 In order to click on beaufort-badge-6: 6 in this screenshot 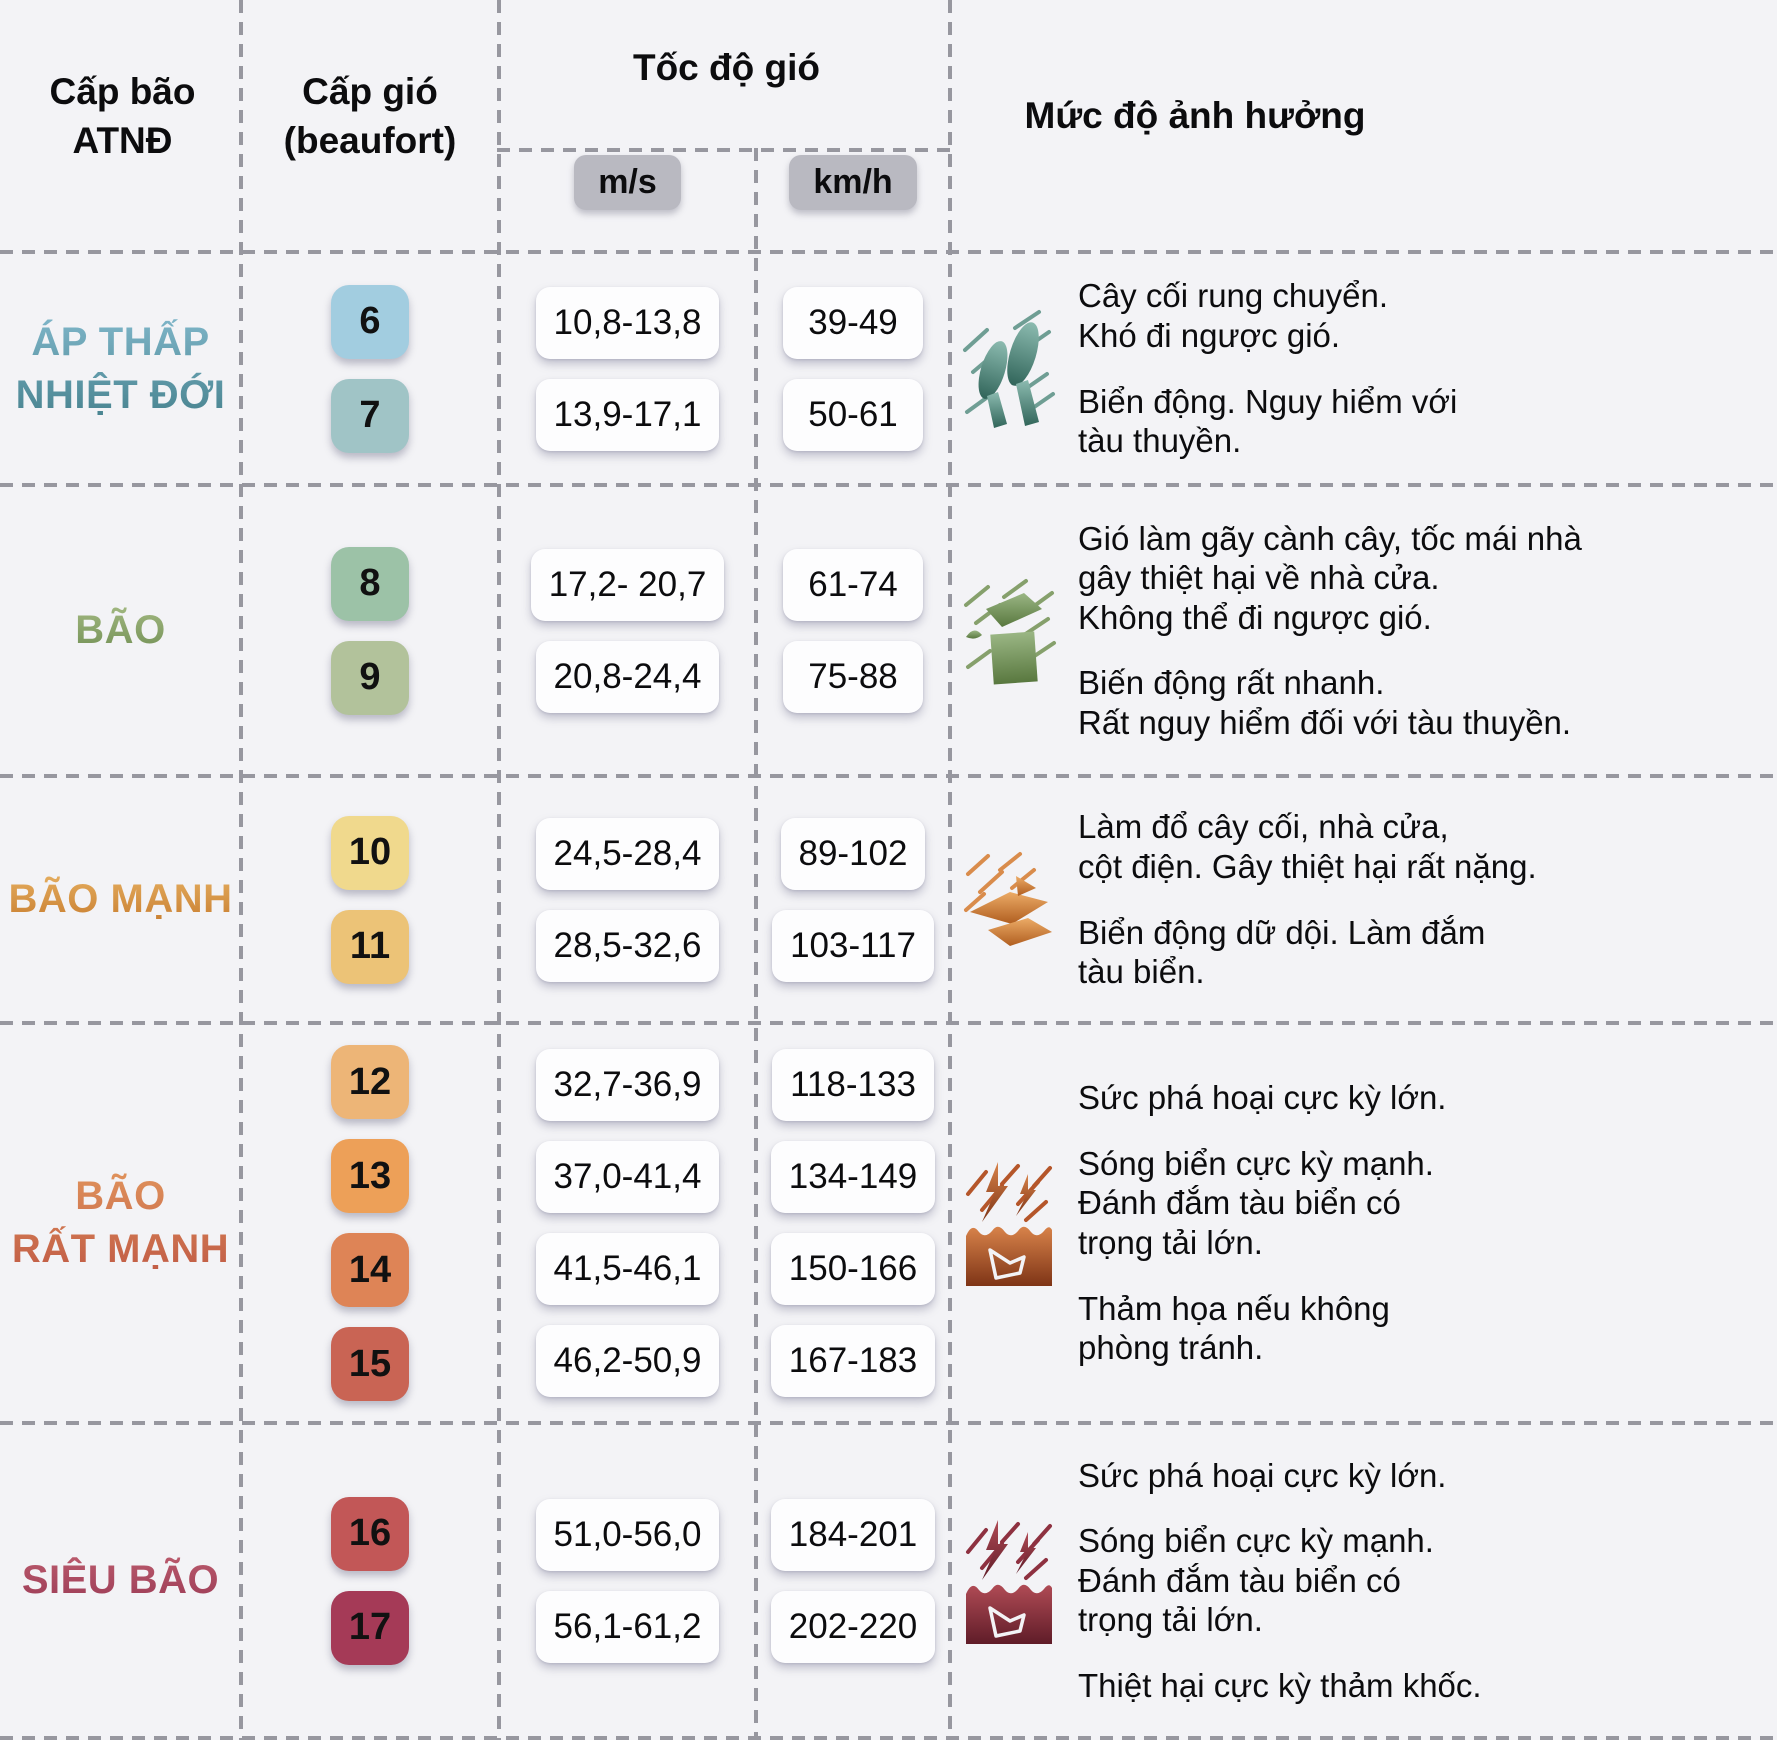, I will do `click(370, 321)`.